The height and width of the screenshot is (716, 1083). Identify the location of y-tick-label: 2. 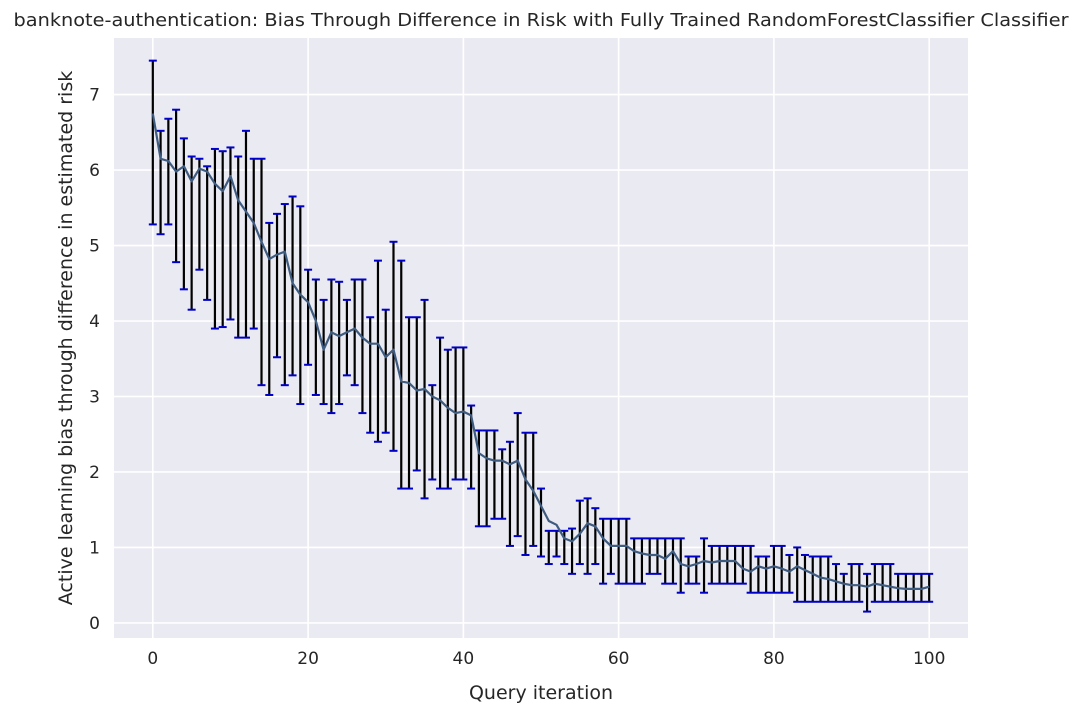
(94, 473).